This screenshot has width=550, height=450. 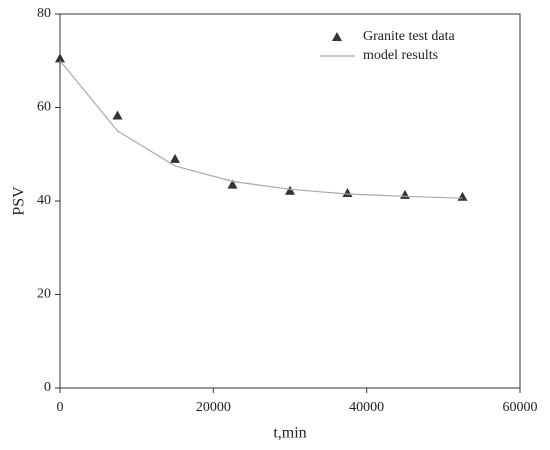 I want to click on x-tick-label: 0, so click(x=60, y=407).